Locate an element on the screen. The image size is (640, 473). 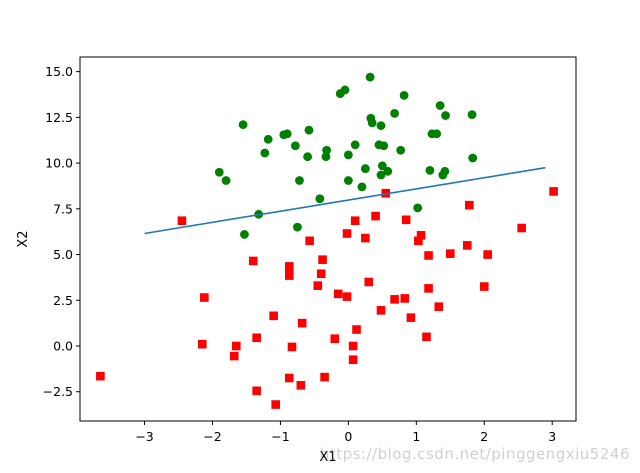
y-tick-label: 5.0 is located at coordinates (63, 254).